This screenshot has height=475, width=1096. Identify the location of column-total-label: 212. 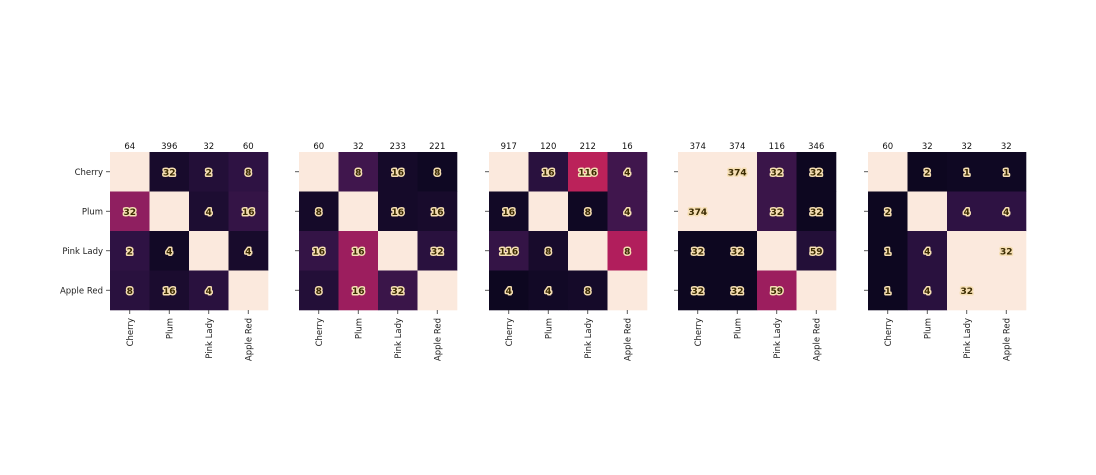
(588, 147).